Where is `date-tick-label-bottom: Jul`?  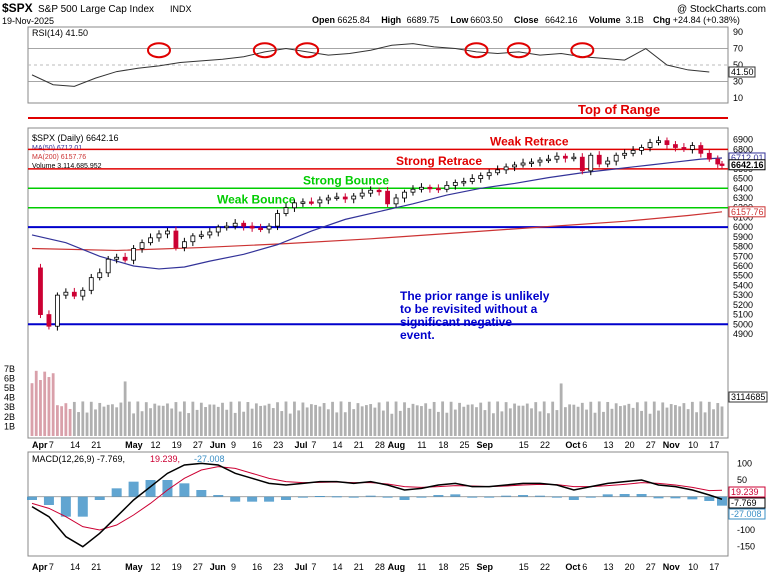 date-tick-label-bottom: Jul is located at coordinates (300, 567).